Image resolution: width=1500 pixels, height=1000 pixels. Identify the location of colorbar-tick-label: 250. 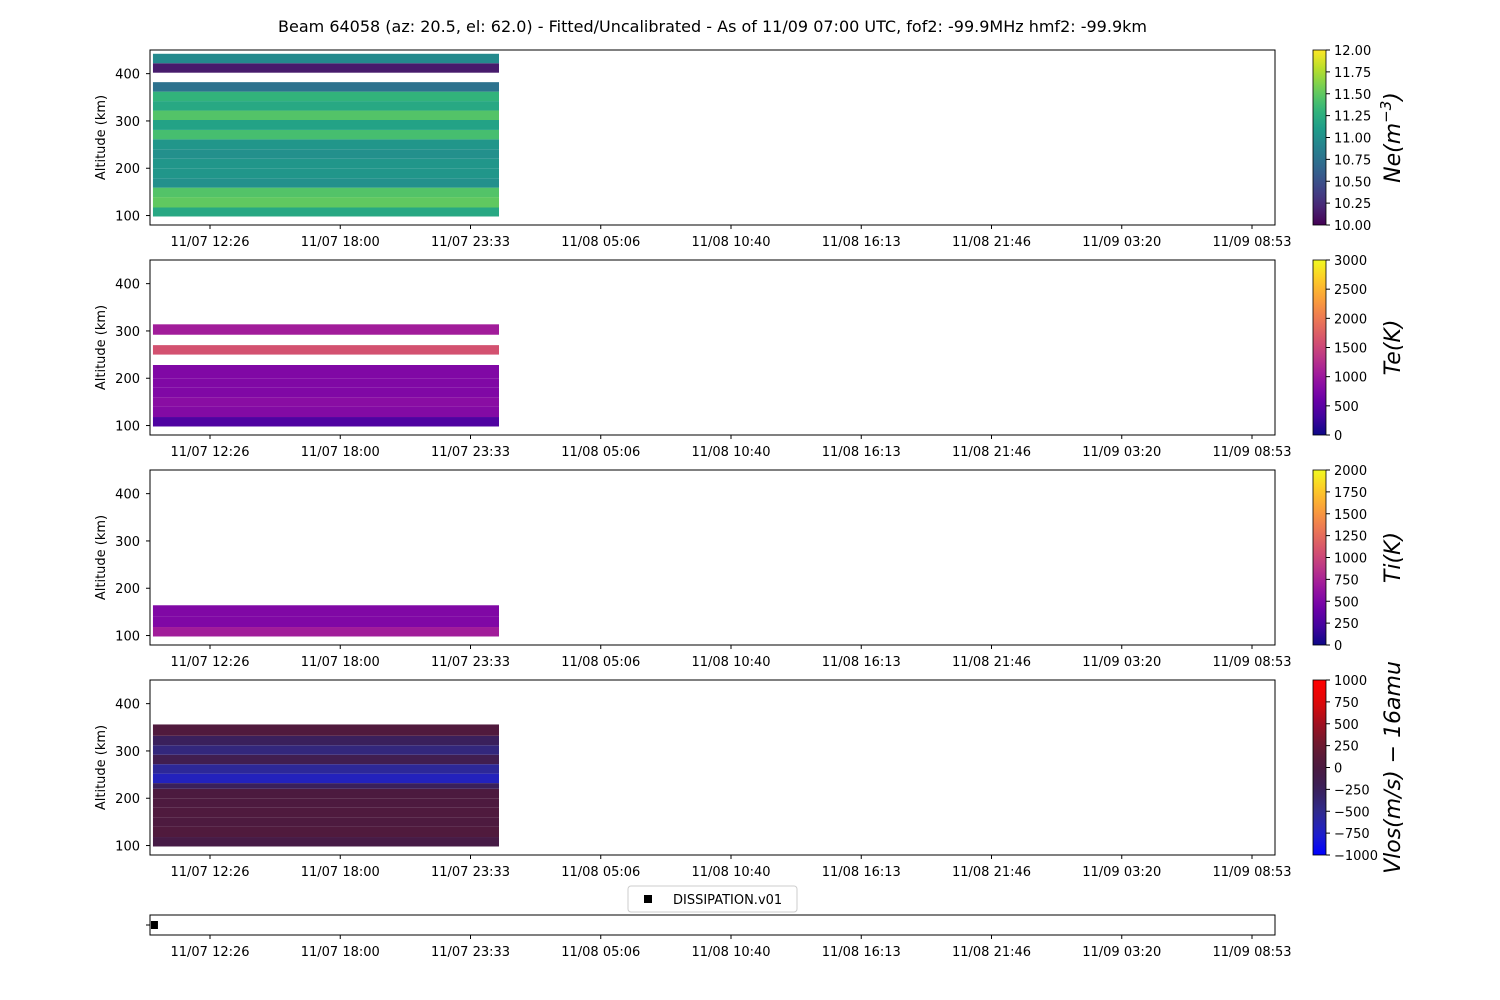
(1346, 747).